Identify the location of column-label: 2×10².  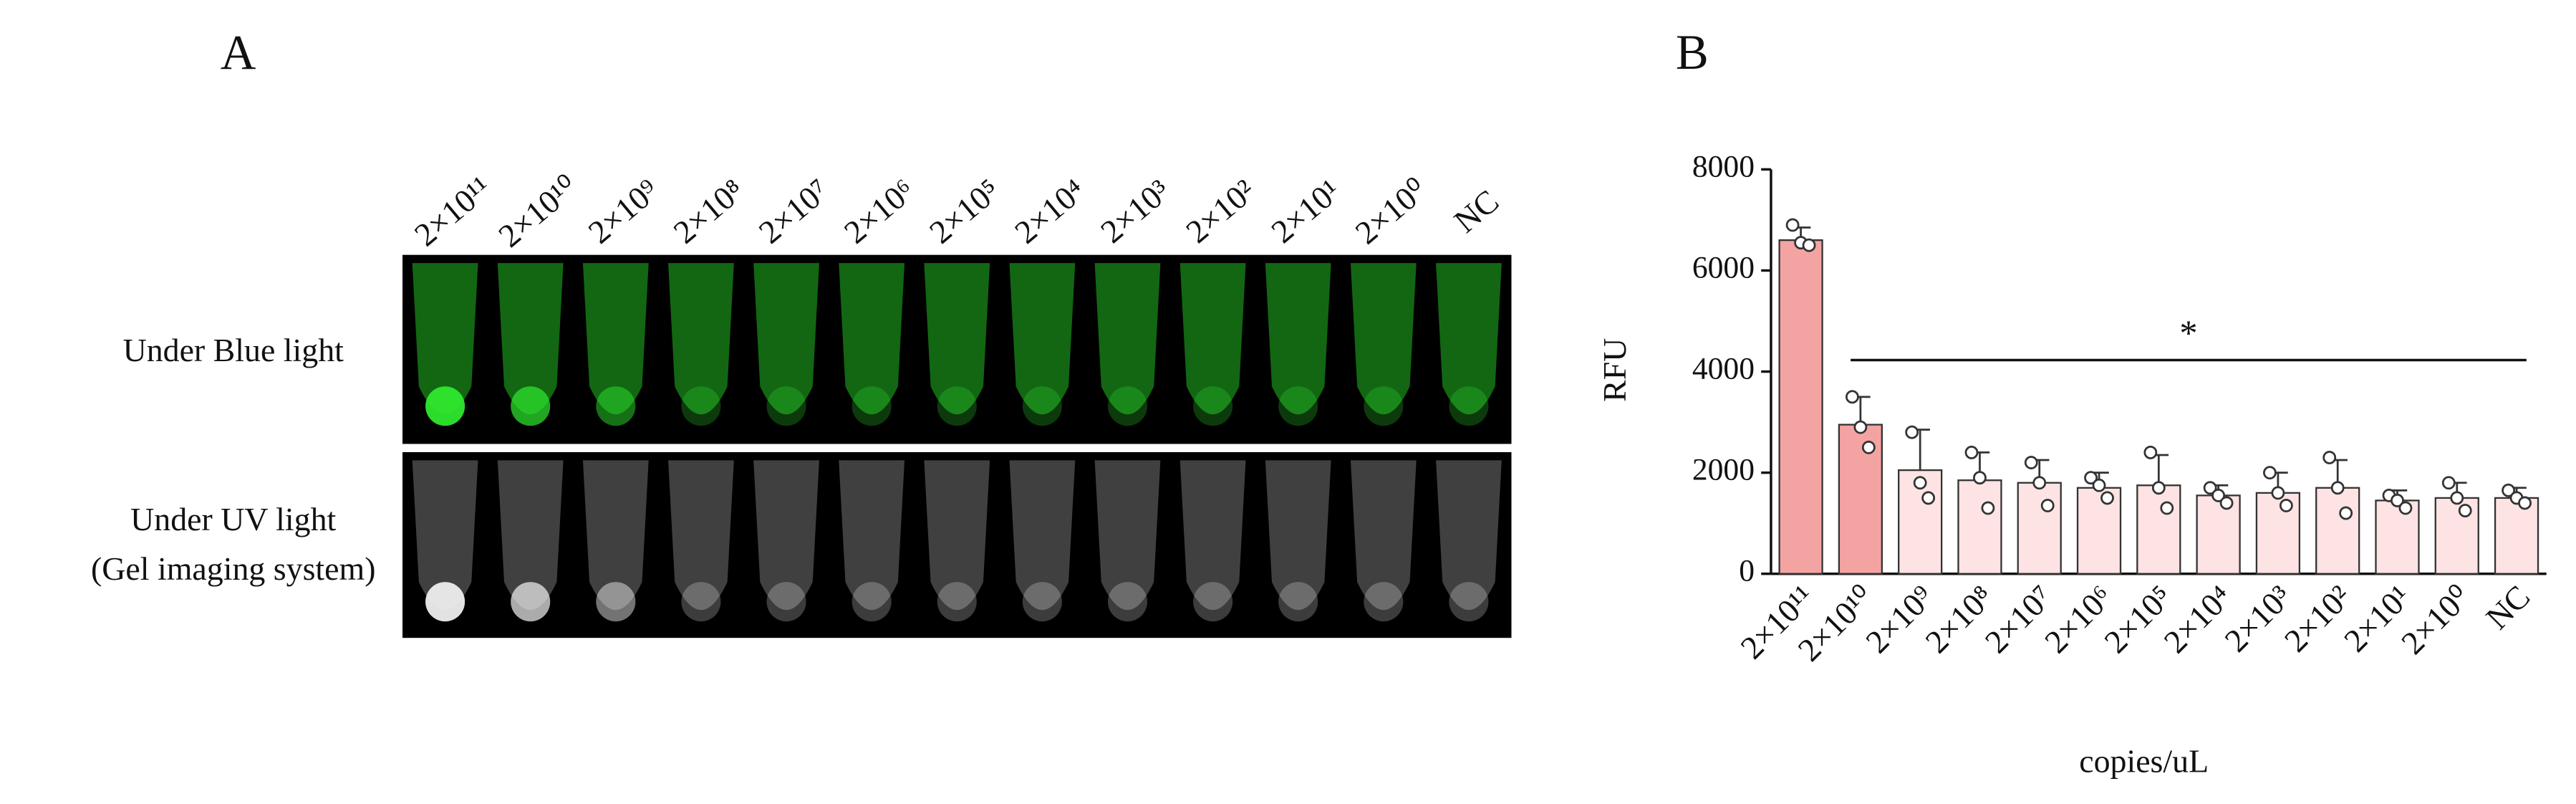
(1220, 211).